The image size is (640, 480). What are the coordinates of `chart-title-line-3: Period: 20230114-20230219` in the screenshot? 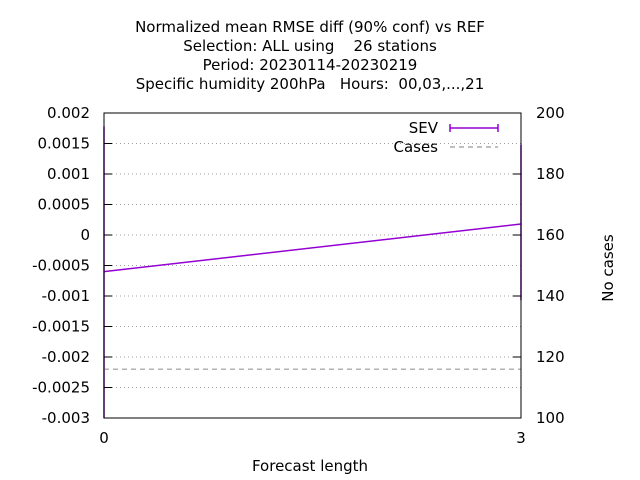 It's located at (310, 65).